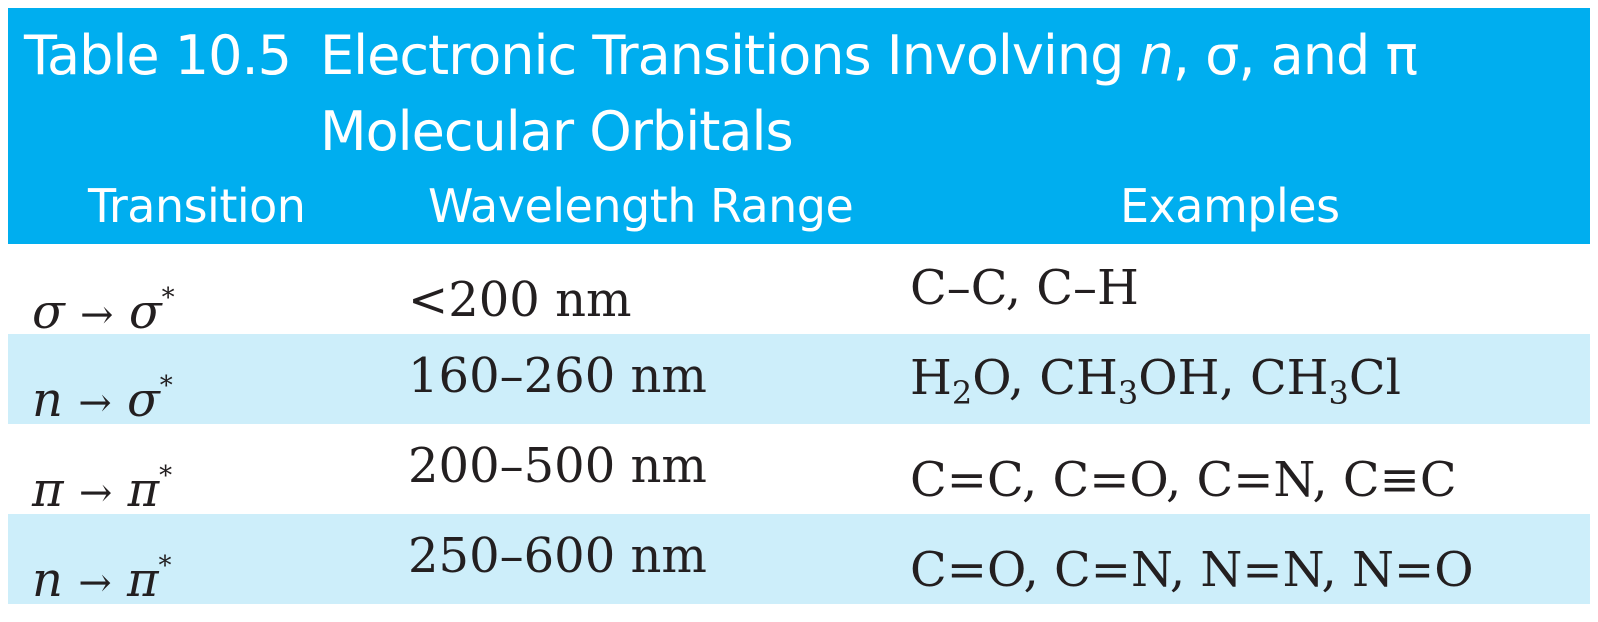 The height and width of the screenshot is (622, 1598). I want to click on examples-cell: C=C, C=O, C=N, C≡C, so click(1183, 480).